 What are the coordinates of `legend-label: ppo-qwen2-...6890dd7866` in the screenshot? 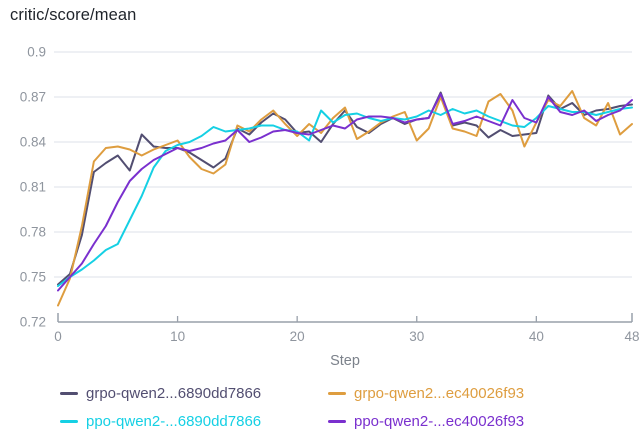 It's located at (174, 421).